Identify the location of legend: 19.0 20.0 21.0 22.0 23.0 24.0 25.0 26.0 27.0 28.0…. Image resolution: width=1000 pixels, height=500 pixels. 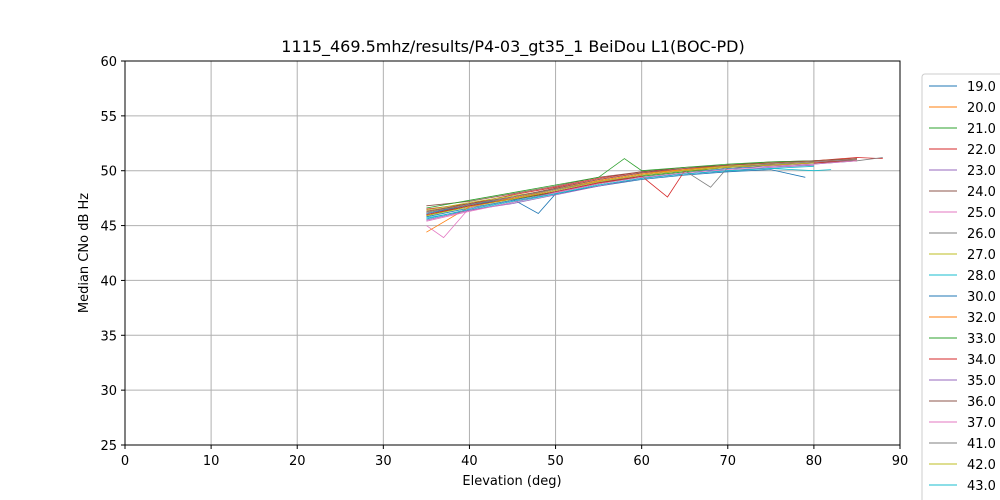
(960, 286).